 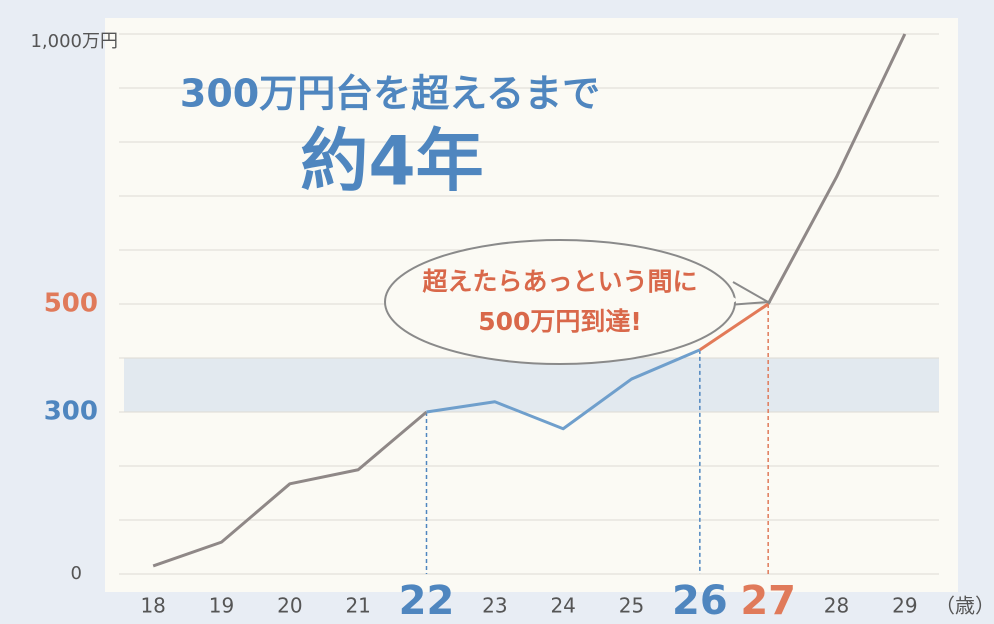 I want to click on x-unit: （歳）, so click(x=964, y=606).